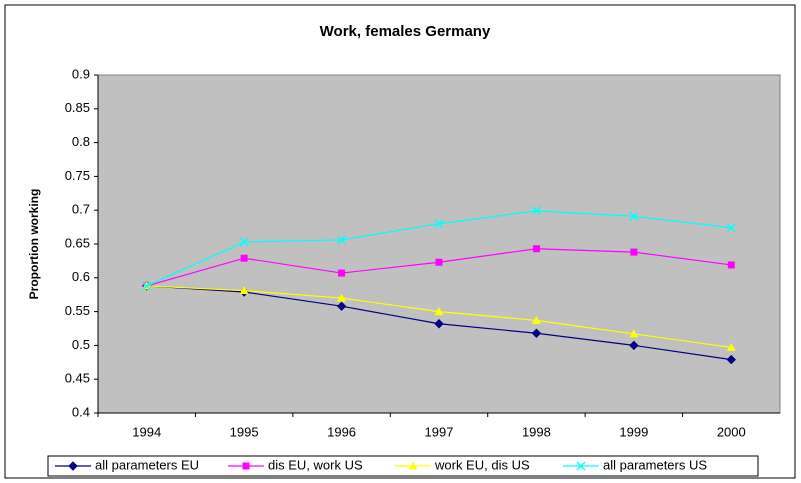 Image resolution: width=801 pixels, height=483 pixels. What do you see at coordinates (77, 242) in the screenshot?
I see `y-tick-label: 0.65` at bounding box center [77, 242].